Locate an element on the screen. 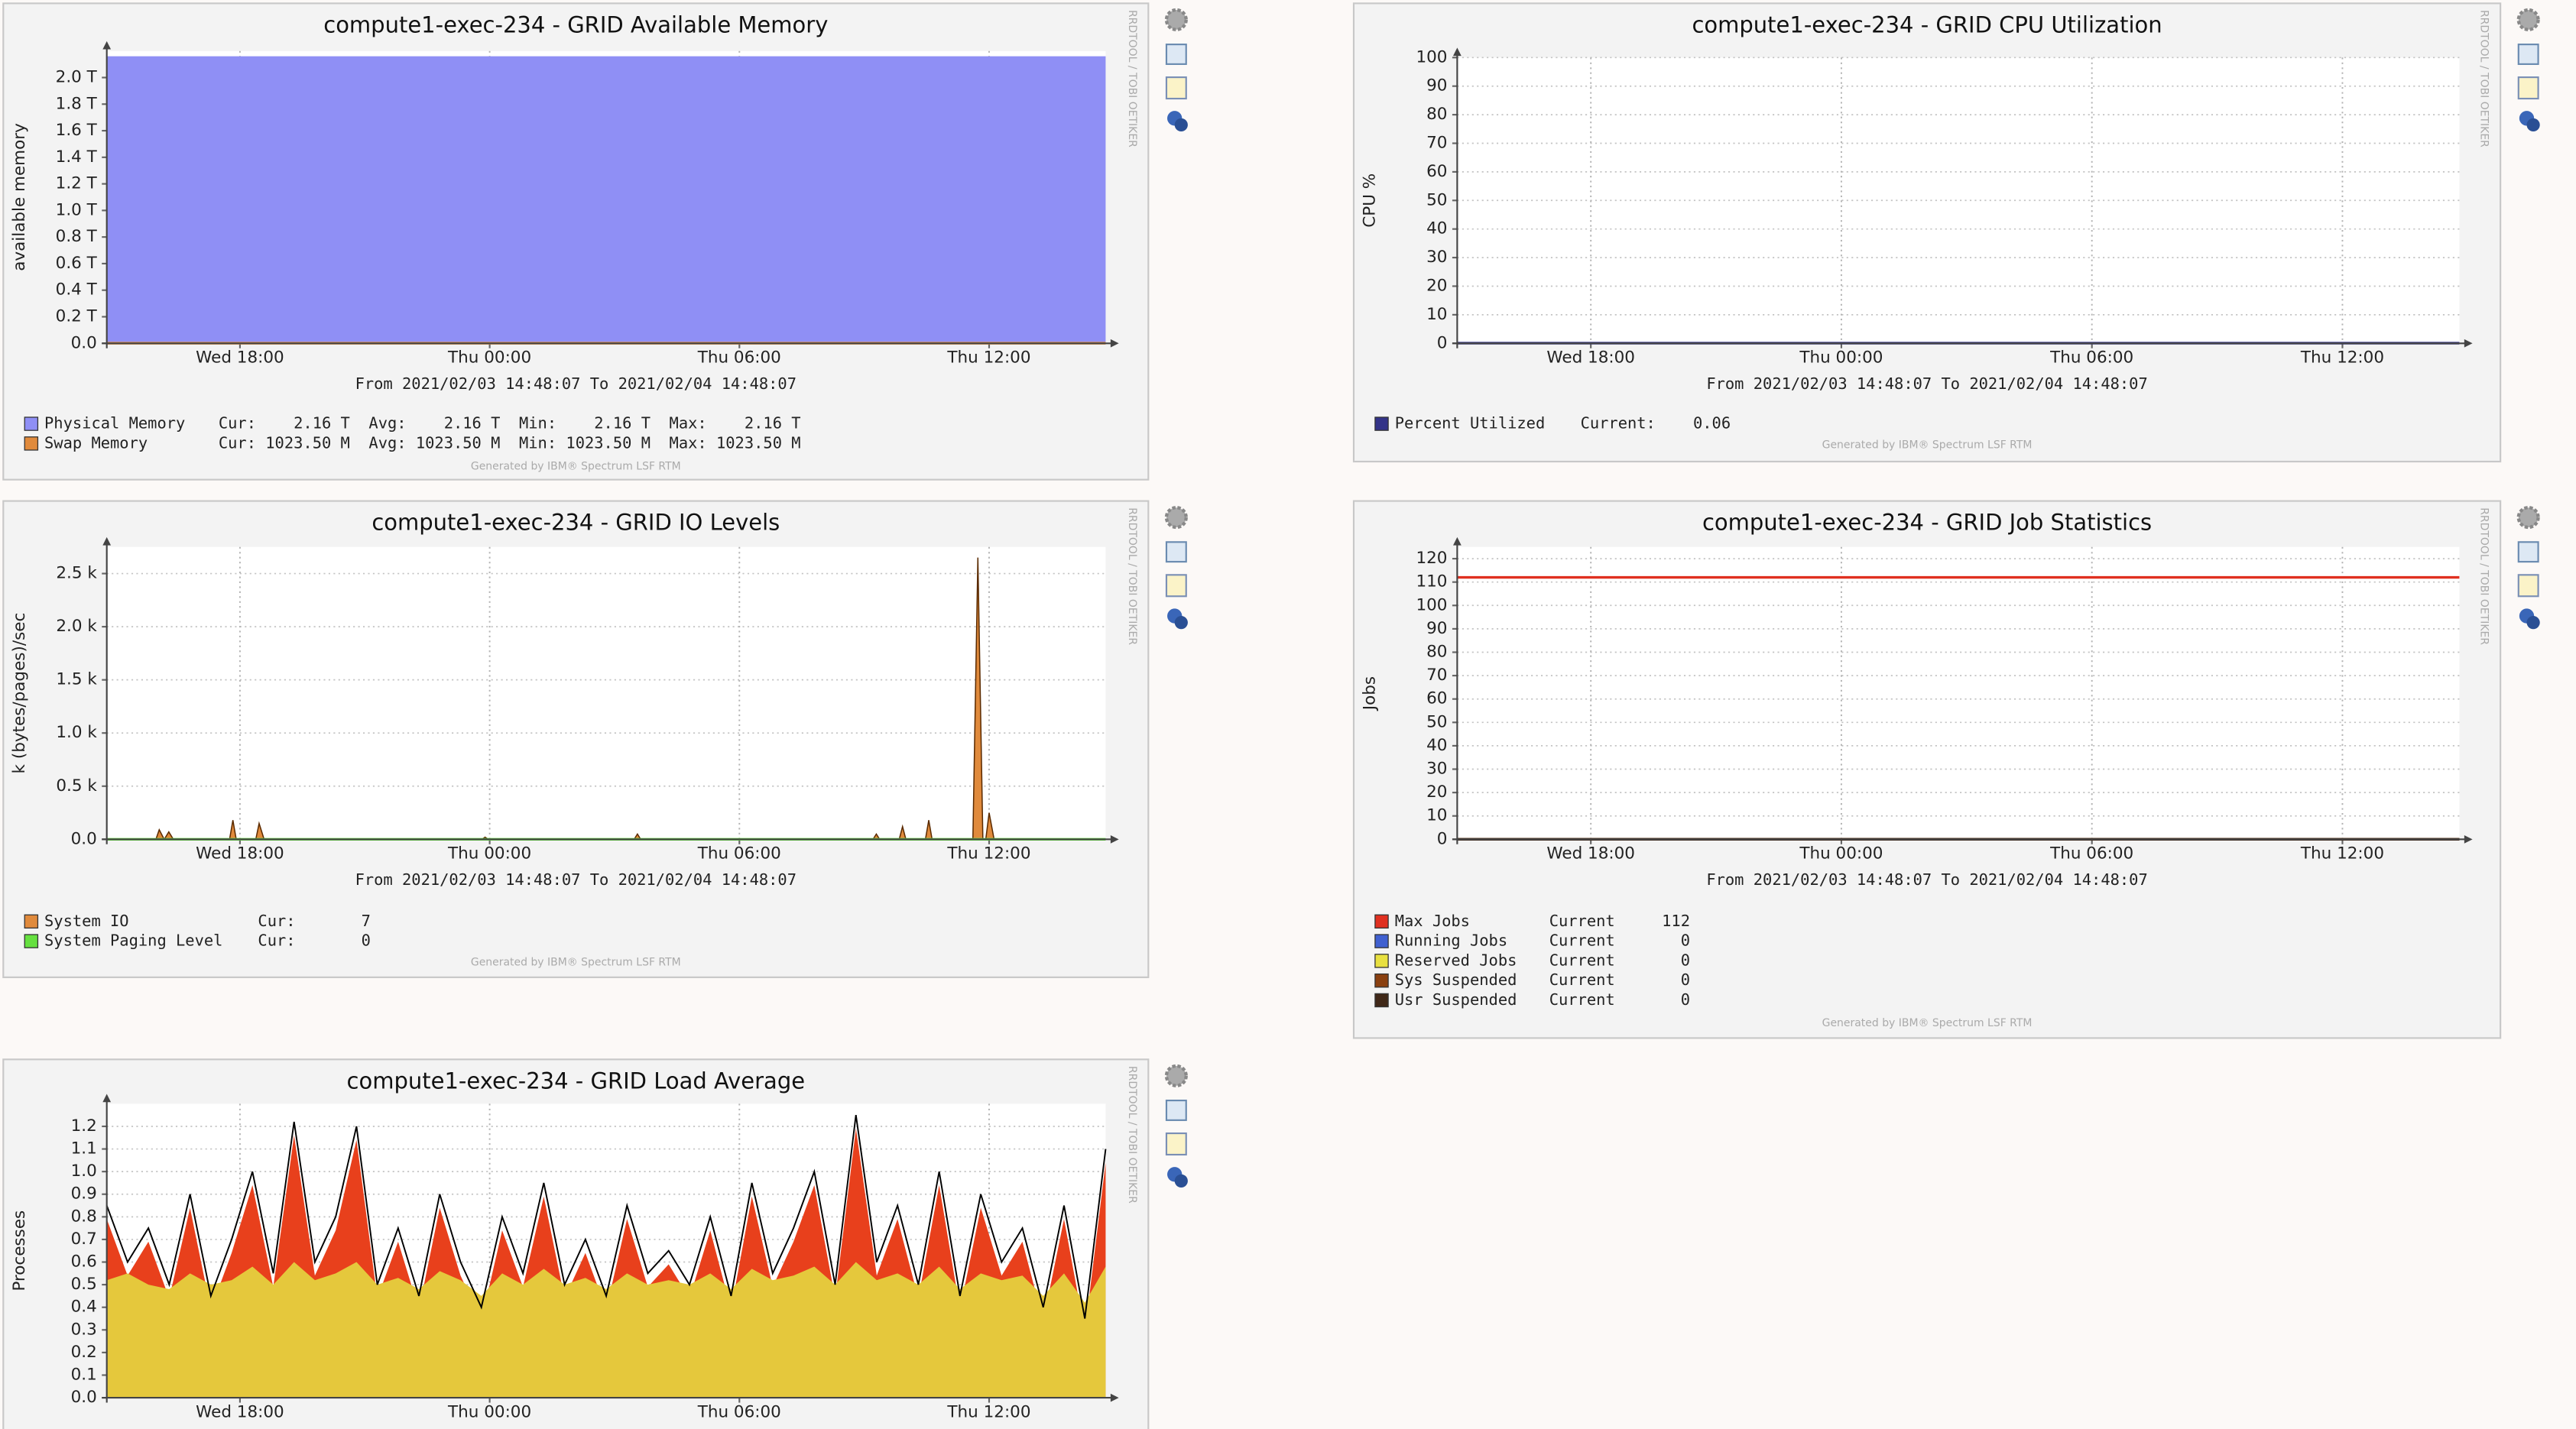  y-tick-label: 0.2 T is located at coordinates (77, 316).